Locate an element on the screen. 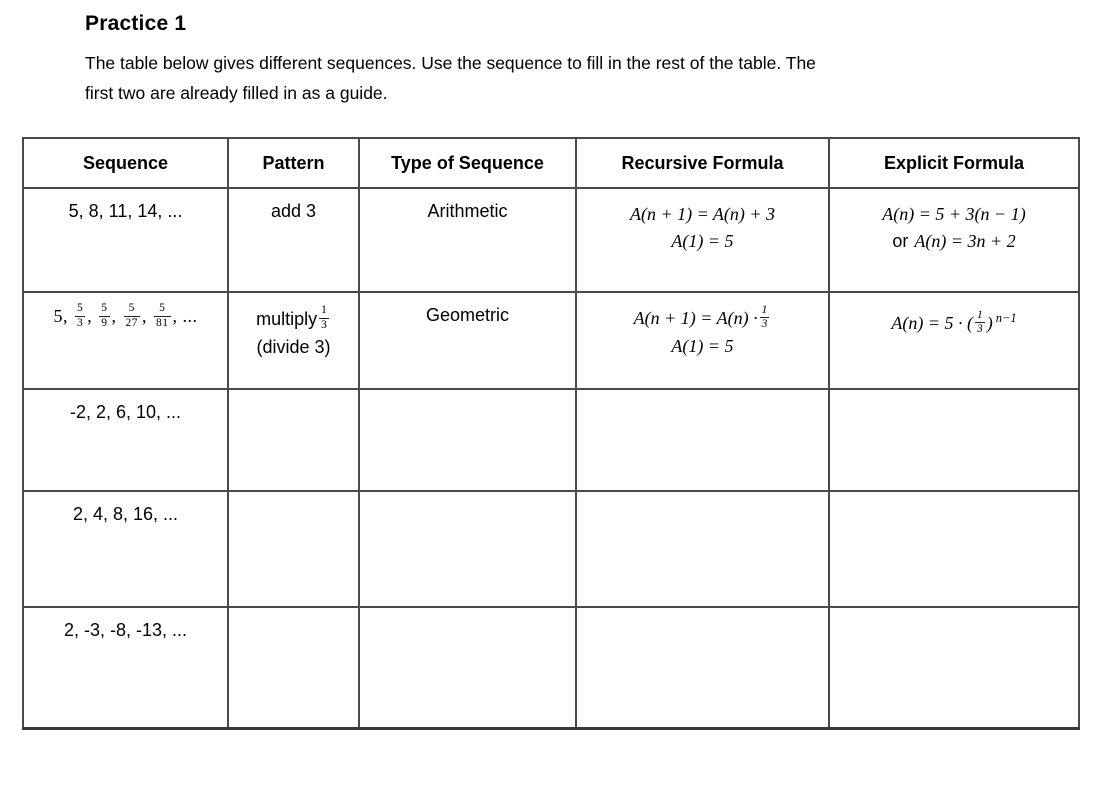 This screenshot has width=1100, height=790. pattern-word: multiply is located at coordinates (287, 319).